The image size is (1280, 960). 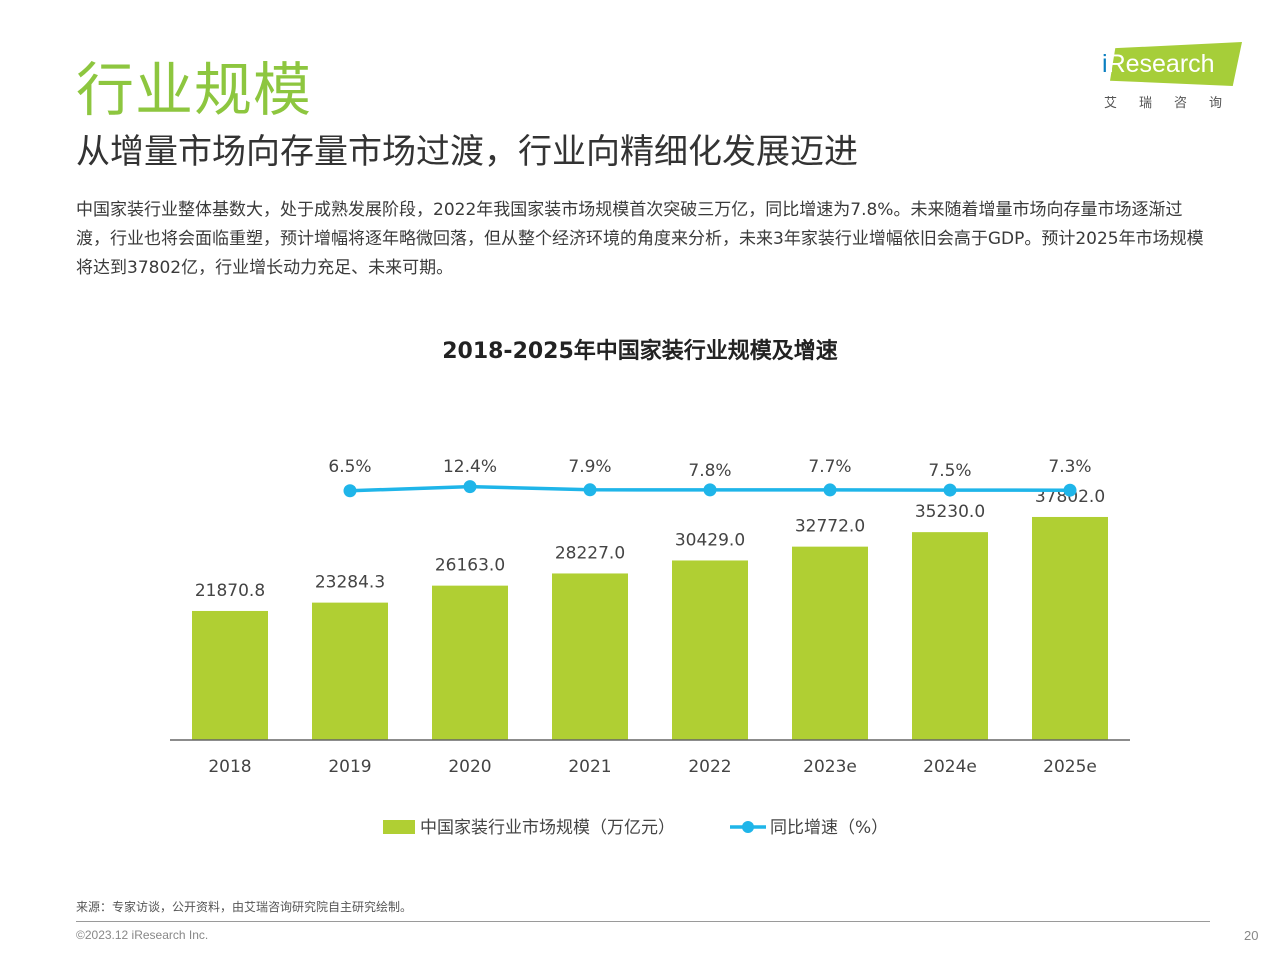 What do you see at coordinates (950, 512) in the screenshot?
I see `bar-label-2024e: 35230.0` at bounding box center [950, 512].